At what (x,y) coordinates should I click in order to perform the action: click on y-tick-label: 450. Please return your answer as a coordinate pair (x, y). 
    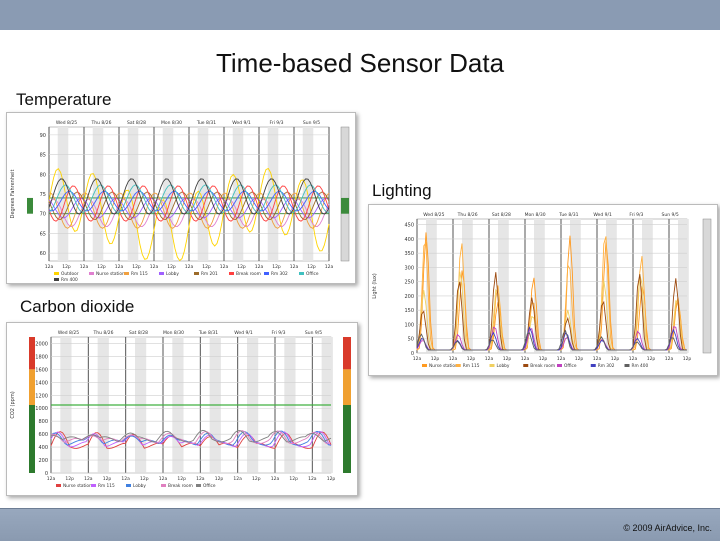
    Looking at the image, I should click on (409, 226).